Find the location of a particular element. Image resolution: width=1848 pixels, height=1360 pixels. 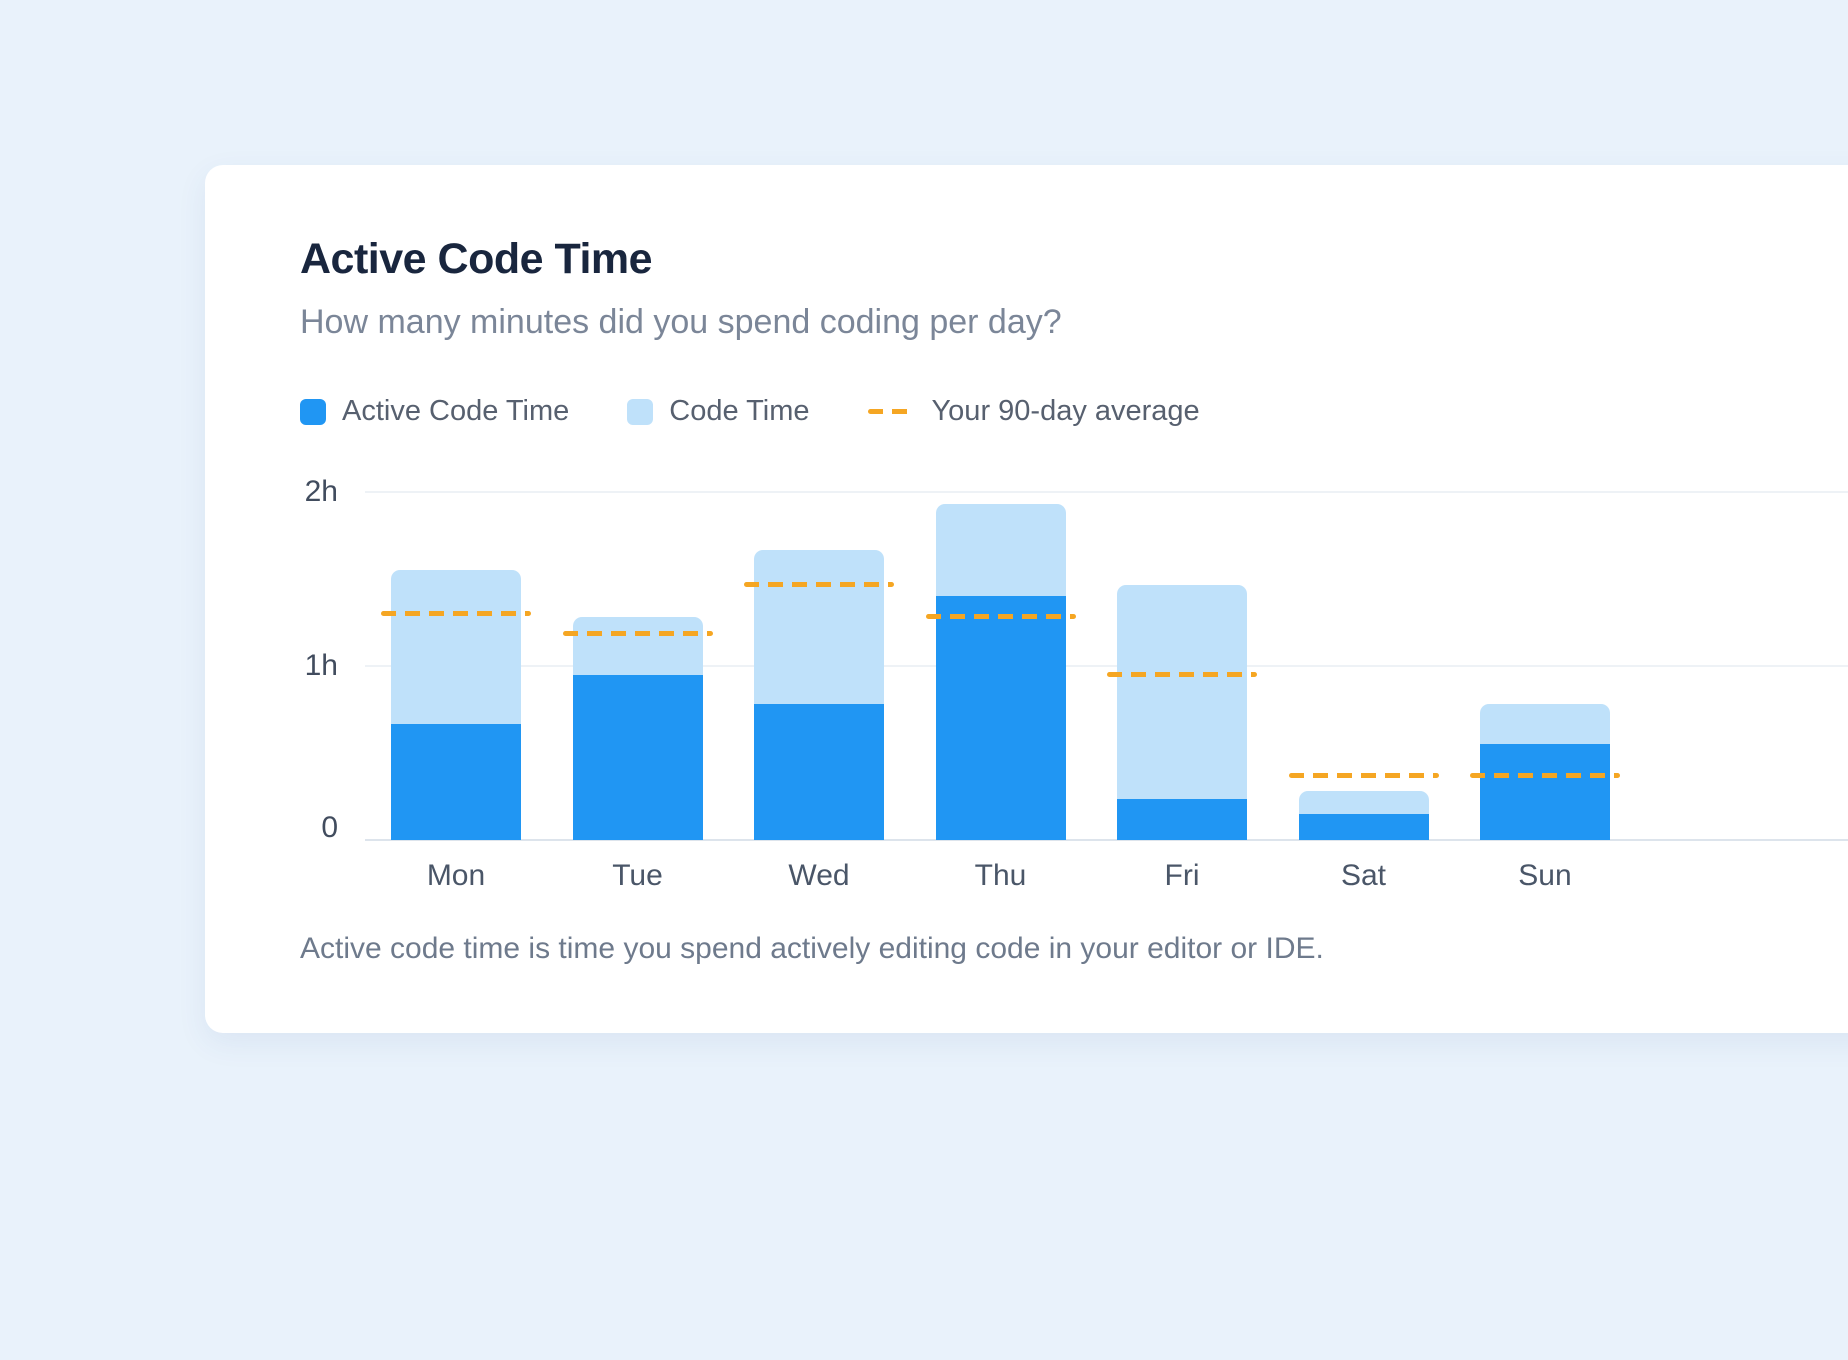

y-tick-label-1h: 1h is located at coordinates (321, 665).